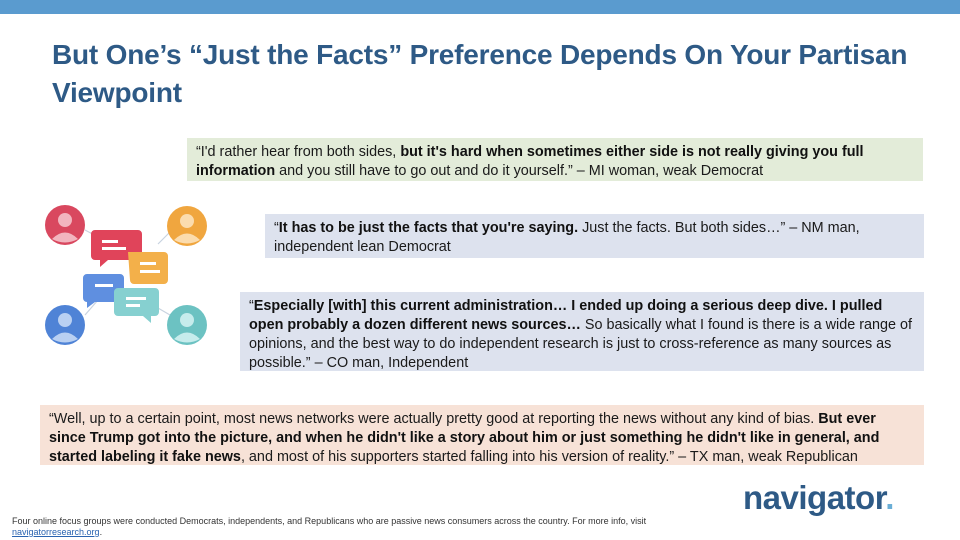 Image resolution: width=960 pixels, height=540 pixels. I want to click on chat-bubbles-icon, so click(125, 276).